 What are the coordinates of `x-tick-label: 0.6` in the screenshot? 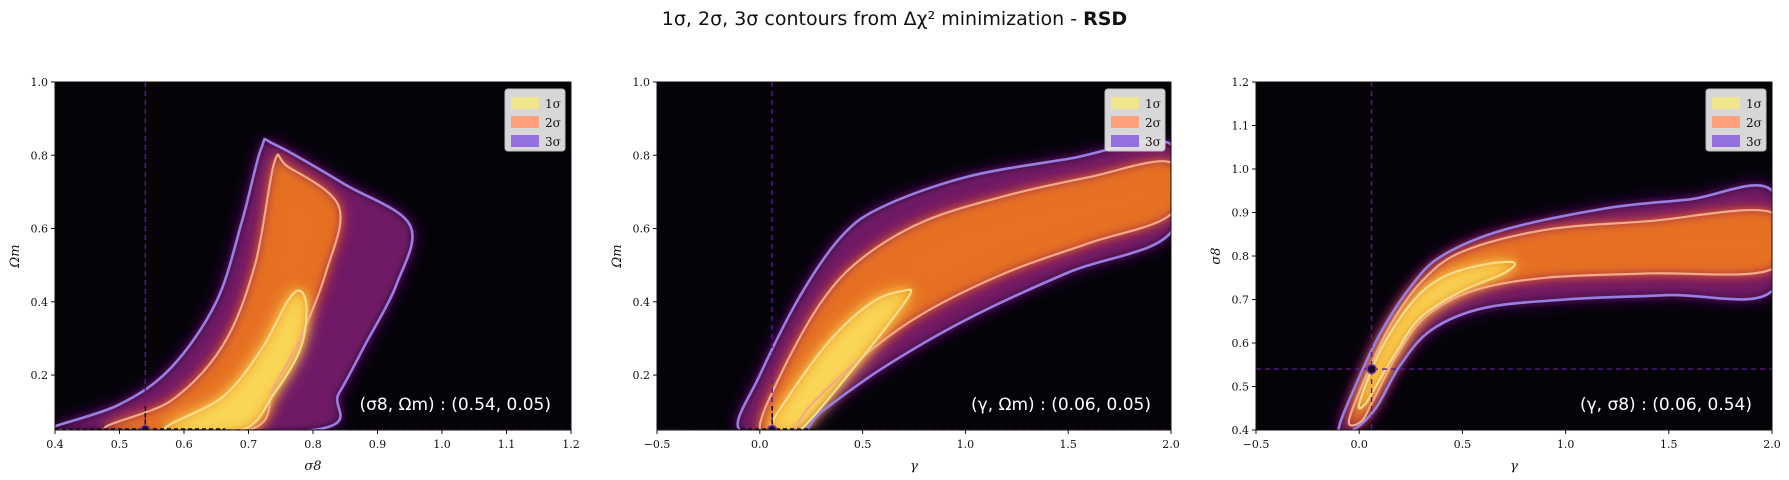 It's located at (184, 444).